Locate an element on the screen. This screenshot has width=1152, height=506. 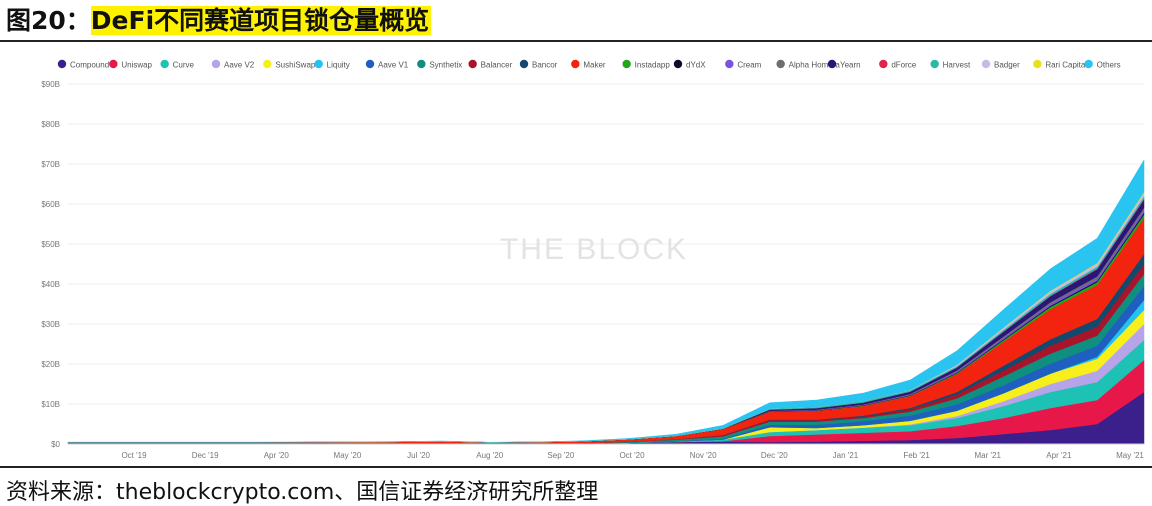
figure-title: 图20：DeFi不同赛道项目锁仓量概览 is located at coordinates (219, 21).